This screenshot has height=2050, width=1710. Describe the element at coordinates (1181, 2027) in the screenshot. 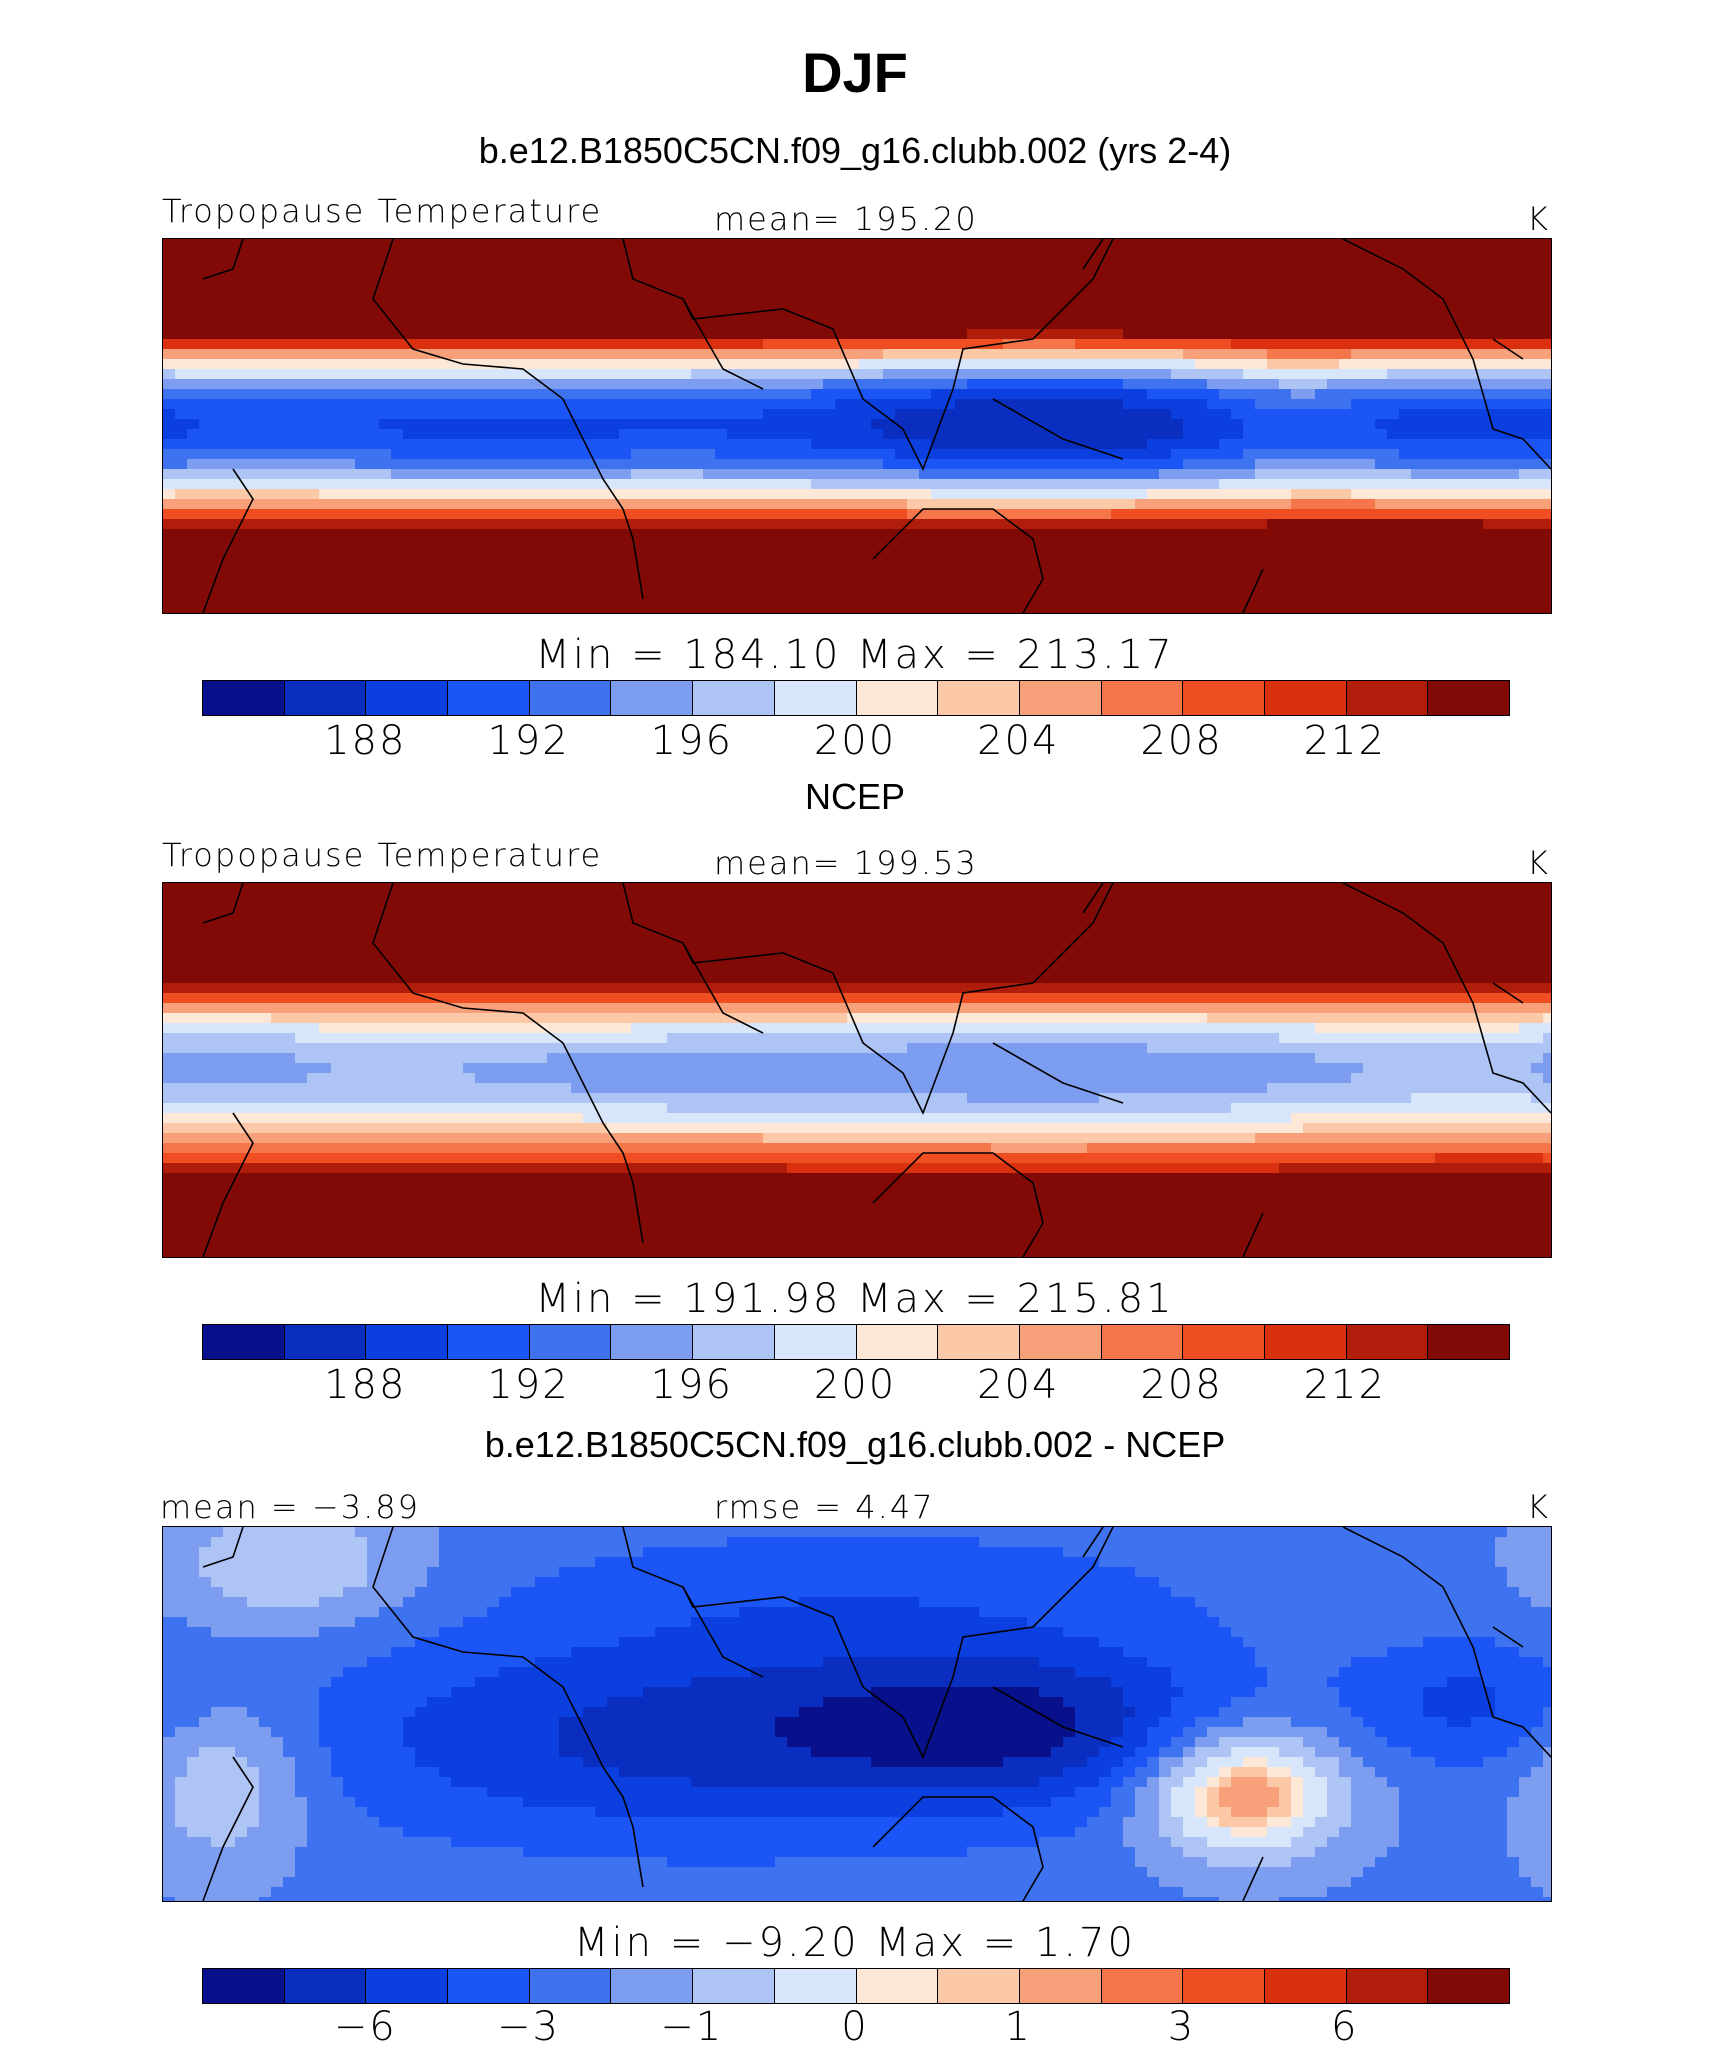

I see `colorbar-tick-label: 3` at that location.